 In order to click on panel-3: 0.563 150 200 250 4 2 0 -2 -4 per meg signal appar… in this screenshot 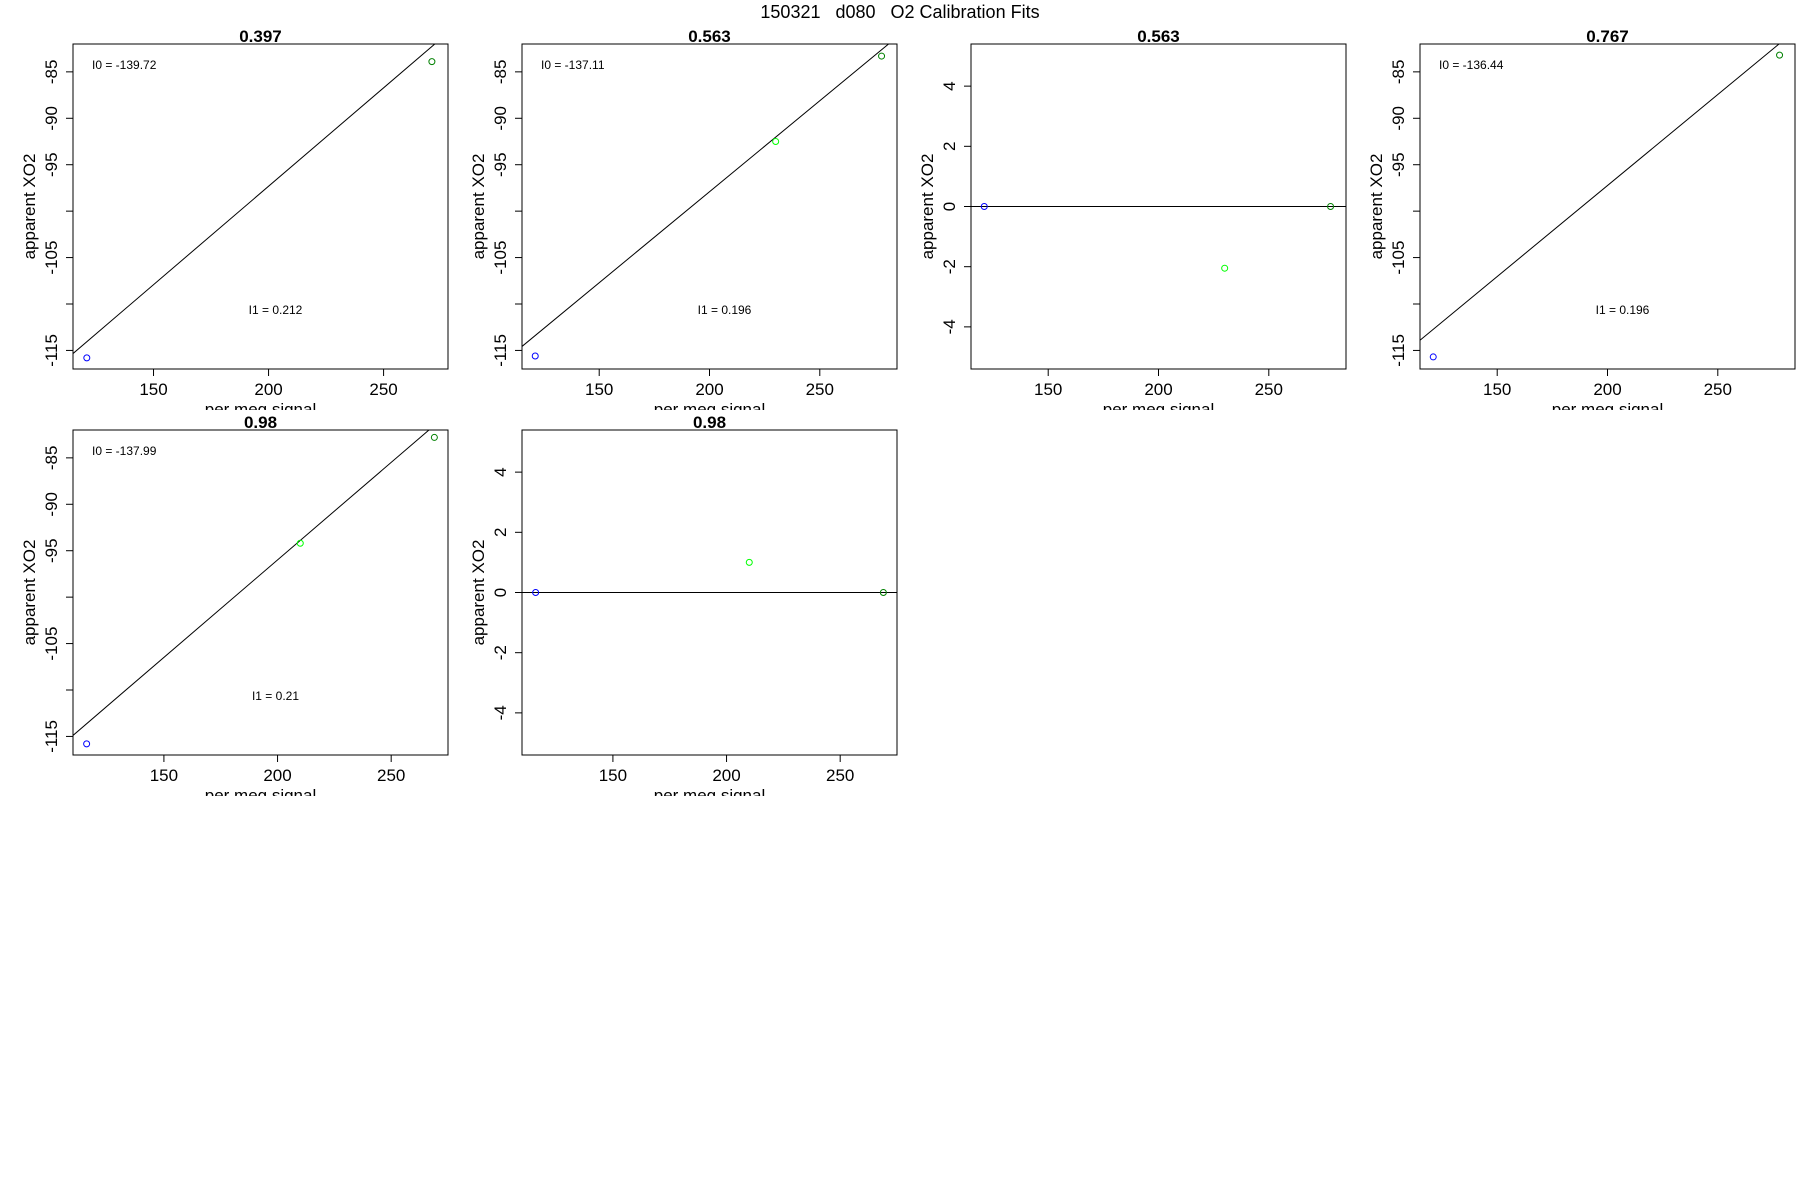, I will do `click(1132, 223)`.